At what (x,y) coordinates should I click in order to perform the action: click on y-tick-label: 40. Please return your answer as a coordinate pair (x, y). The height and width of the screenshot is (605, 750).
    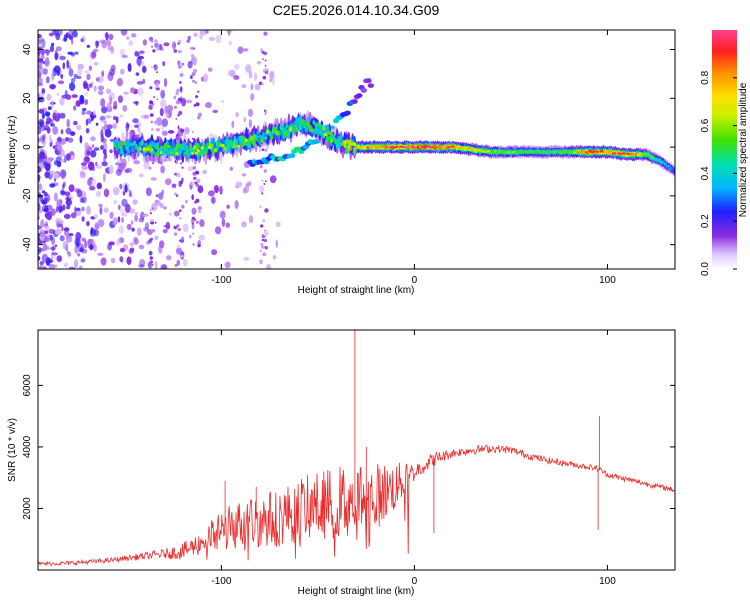
    Looking at the image, I should click on (27, 50).